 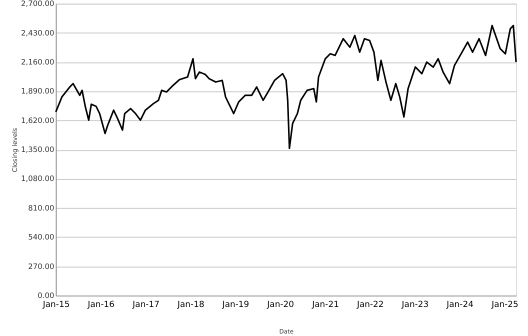 I want to click on x-tick-label: Jan-21, so click(x=325, y=303).